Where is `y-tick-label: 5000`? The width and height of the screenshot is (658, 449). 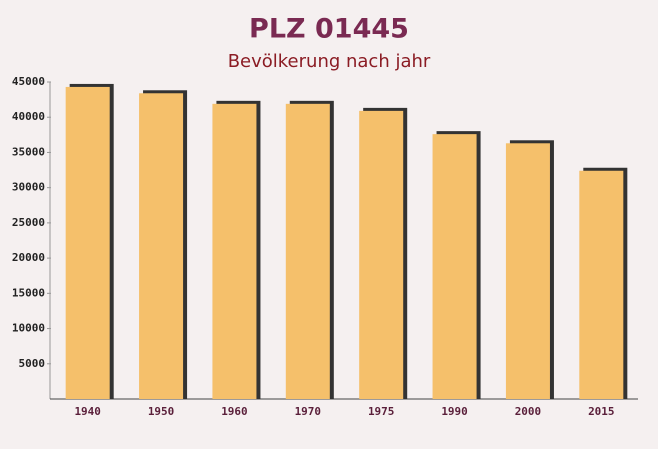 y-tick-label: 5000 is located at coordinates (32, 363).